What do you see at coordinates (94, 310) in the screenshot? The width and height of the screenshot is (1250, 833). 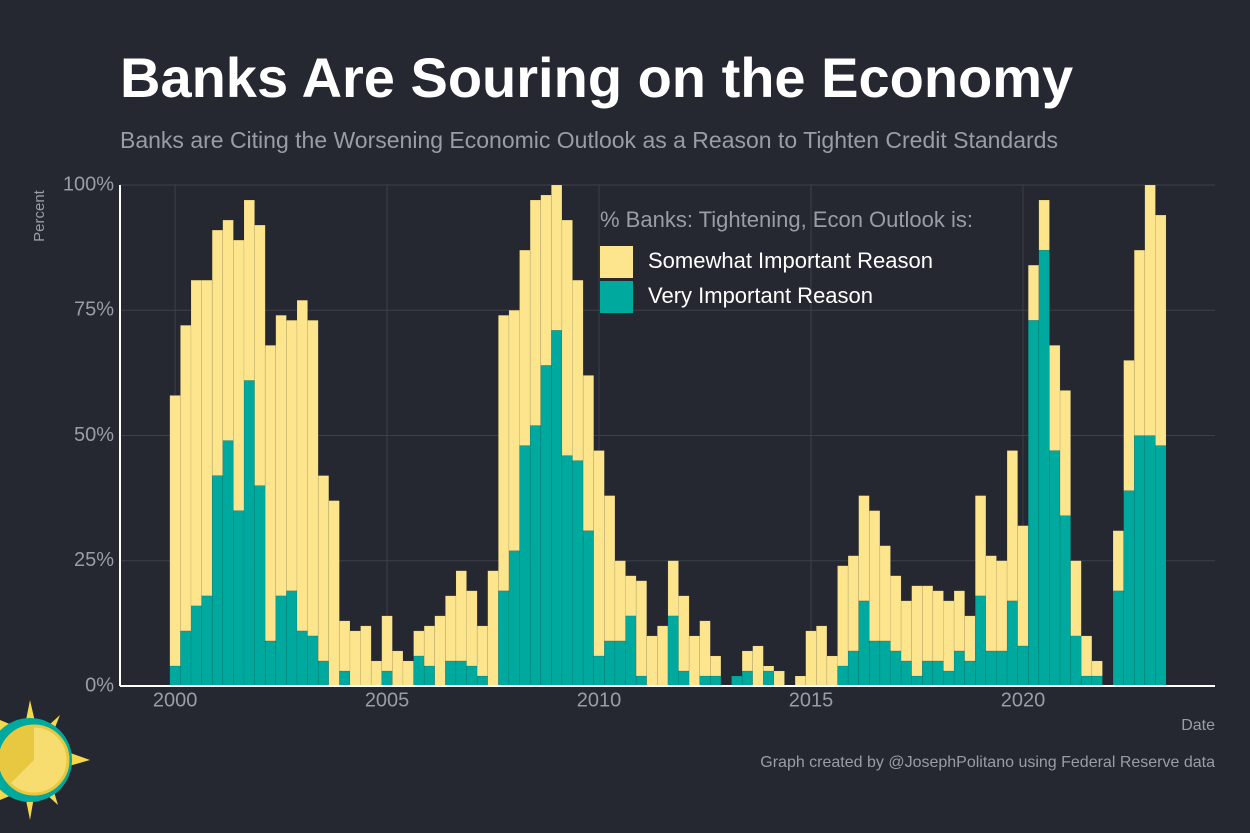 I see `y-tick-label: 75%` at bounding box center [94, 310].